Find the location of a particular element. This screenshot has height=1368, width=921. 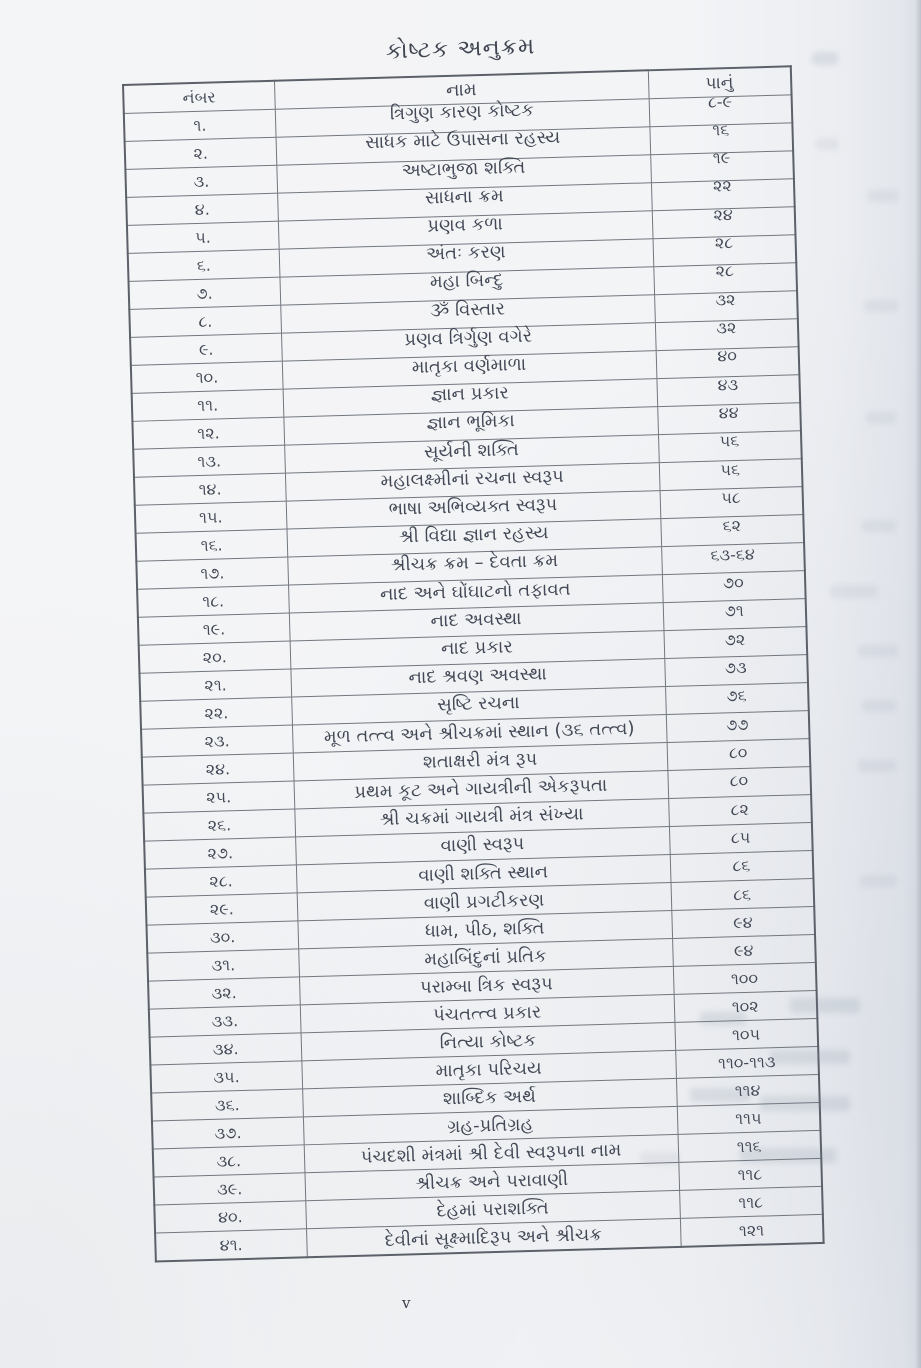

row-number-cell: ૧૫. is located at coordinates (210, 517).